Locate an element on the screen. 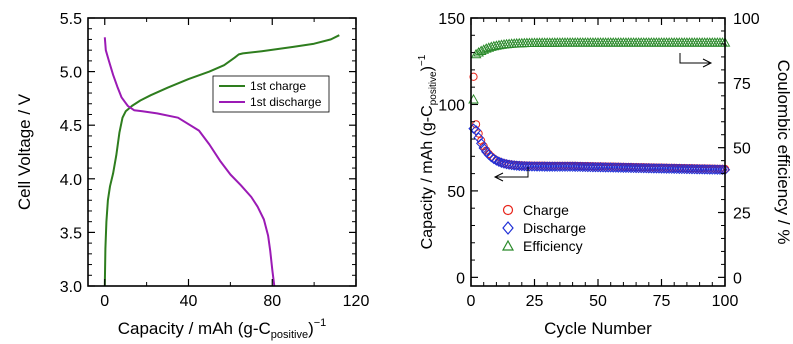 The image size is (793, 344). legend-marker-discharge is located at coordinates (508, 228).